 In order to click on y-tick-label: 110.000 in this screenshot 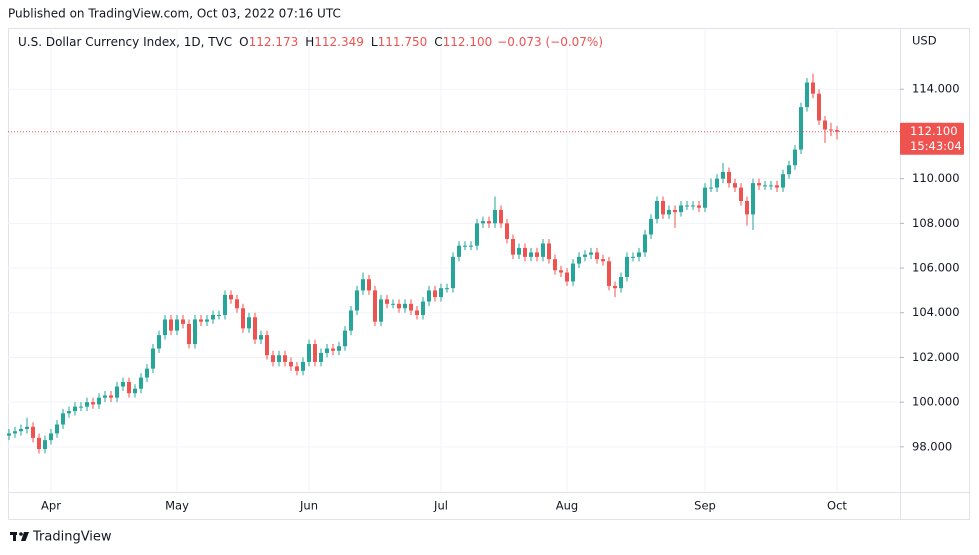, I will do `click(936, 178)`.